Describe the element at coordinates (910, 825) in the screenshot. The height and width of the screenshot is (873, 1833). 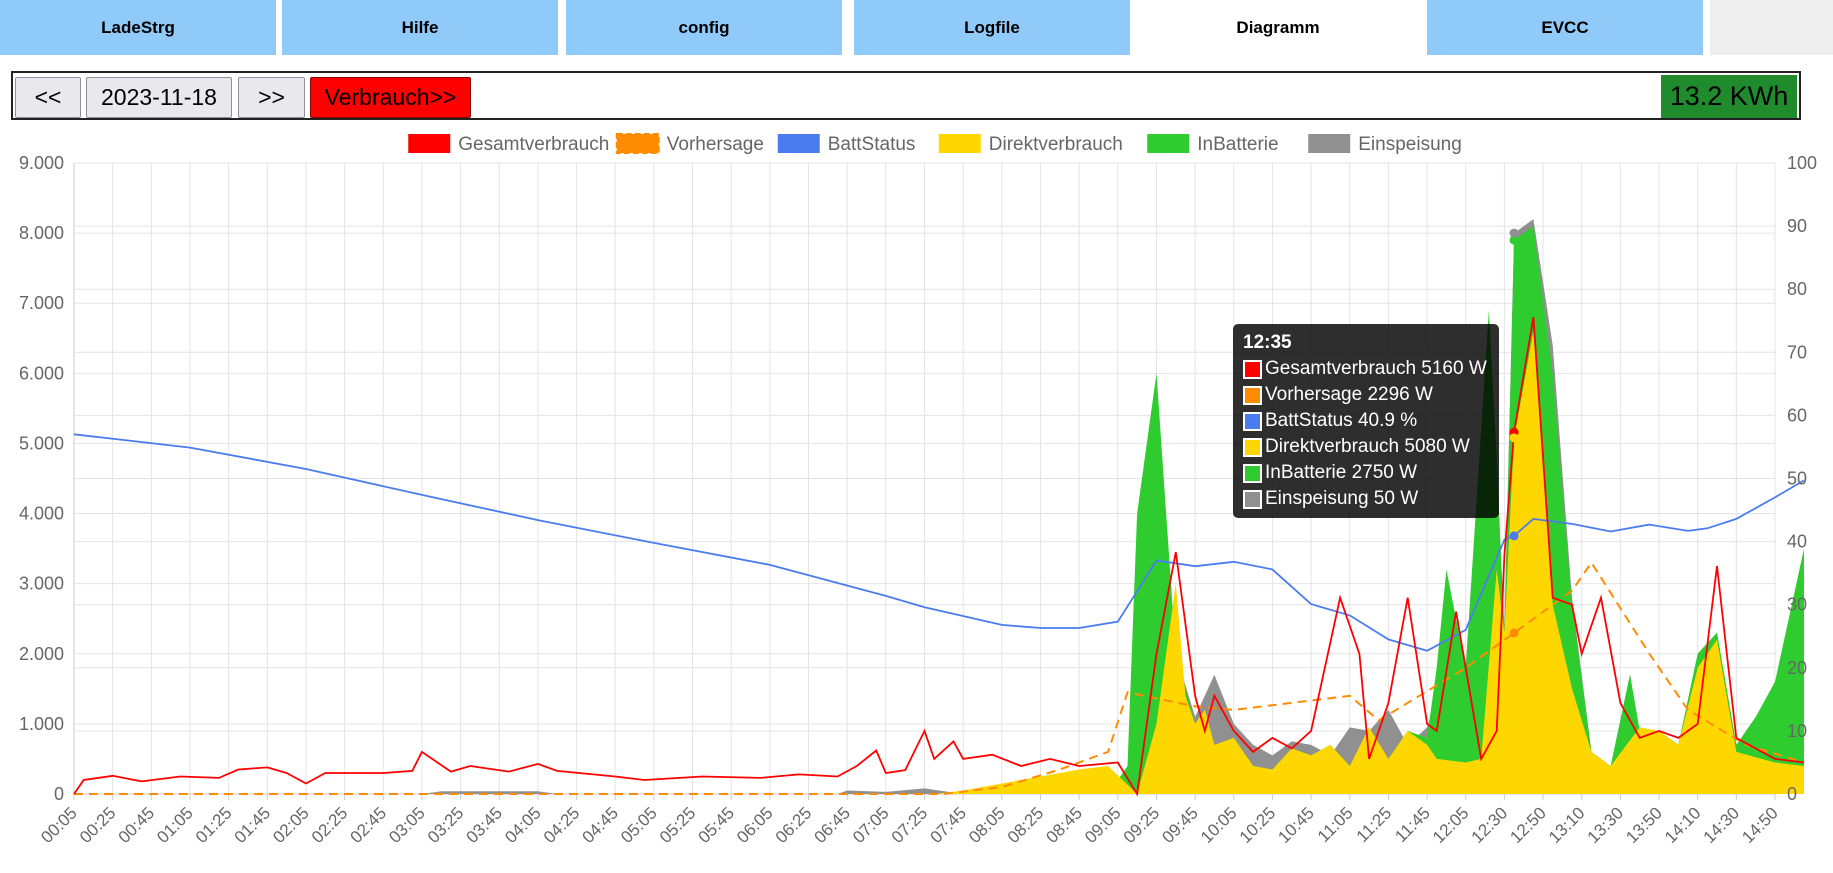
I see `x-tick-label: 07:25` at that location.